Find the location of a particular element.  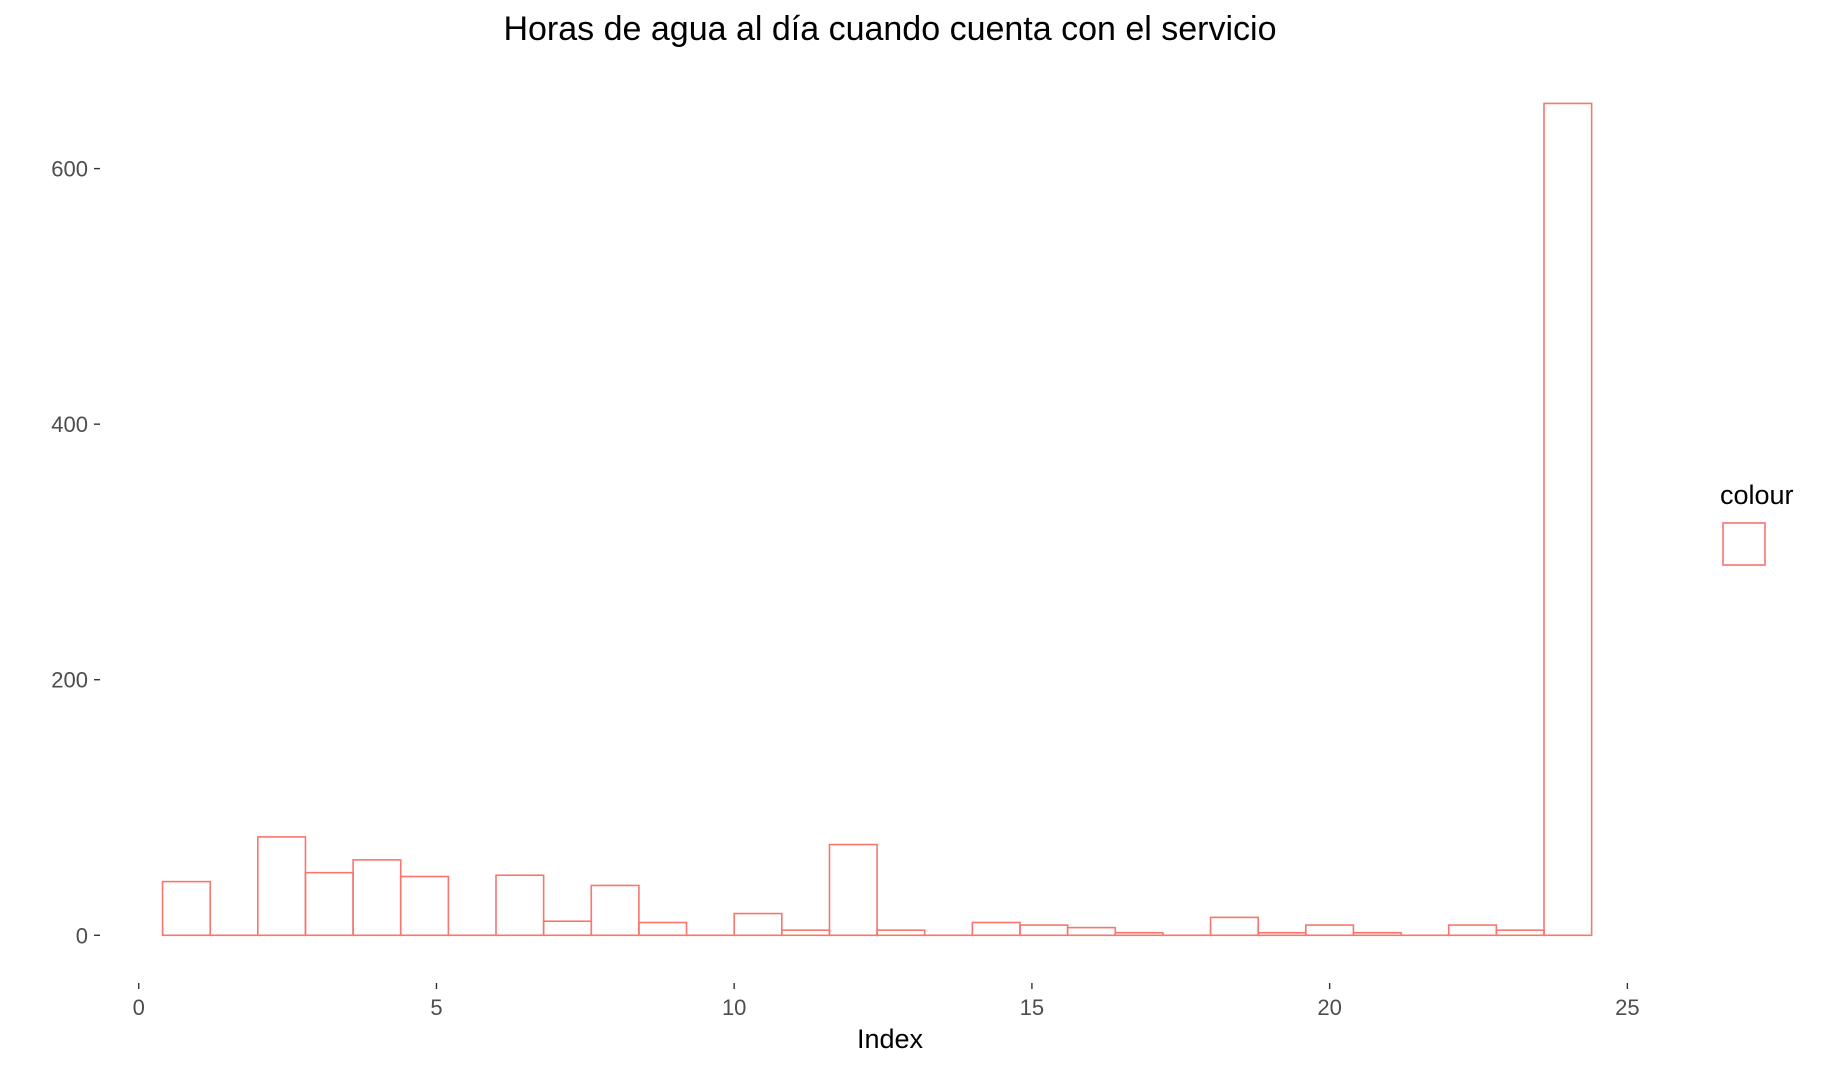

legend-key is located at coordinates (1744, 544).